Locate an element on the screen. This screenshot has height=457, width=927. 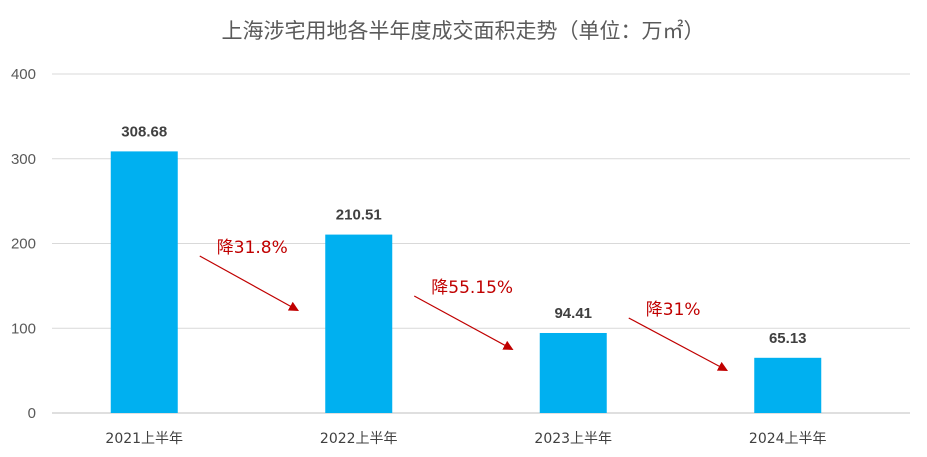
data-label: 65.13 is located at coordinates (788, 338).